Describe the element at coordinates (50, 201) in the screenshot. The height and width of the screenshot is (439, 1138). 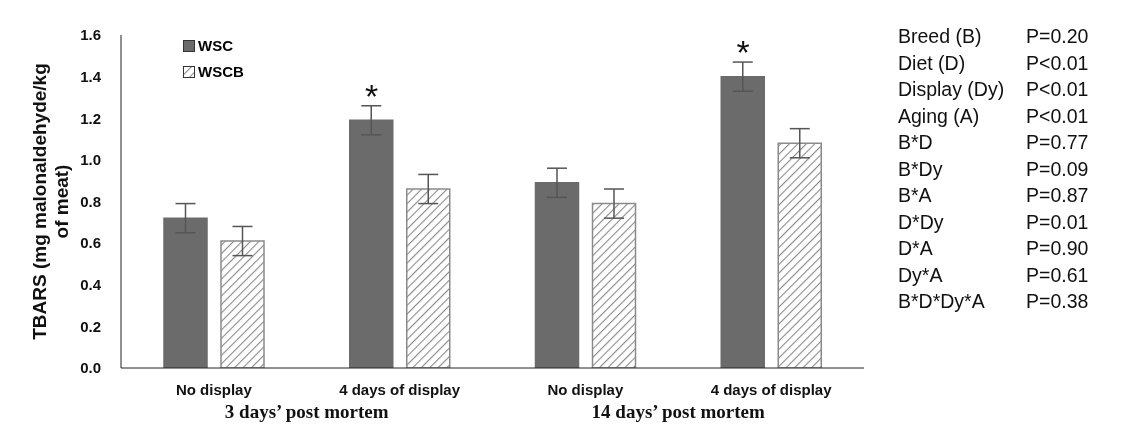
I see `y-axis-title: TBARS (mg malonaldehyde/kg of meat)` at that location.